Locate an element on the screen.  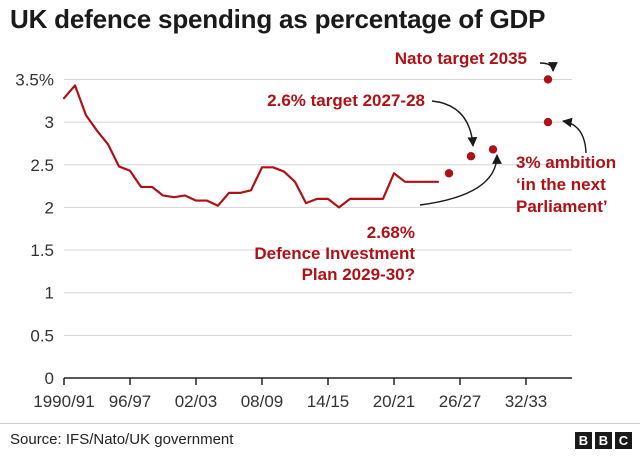
target-2027-point is located at coordinates (471, 156).